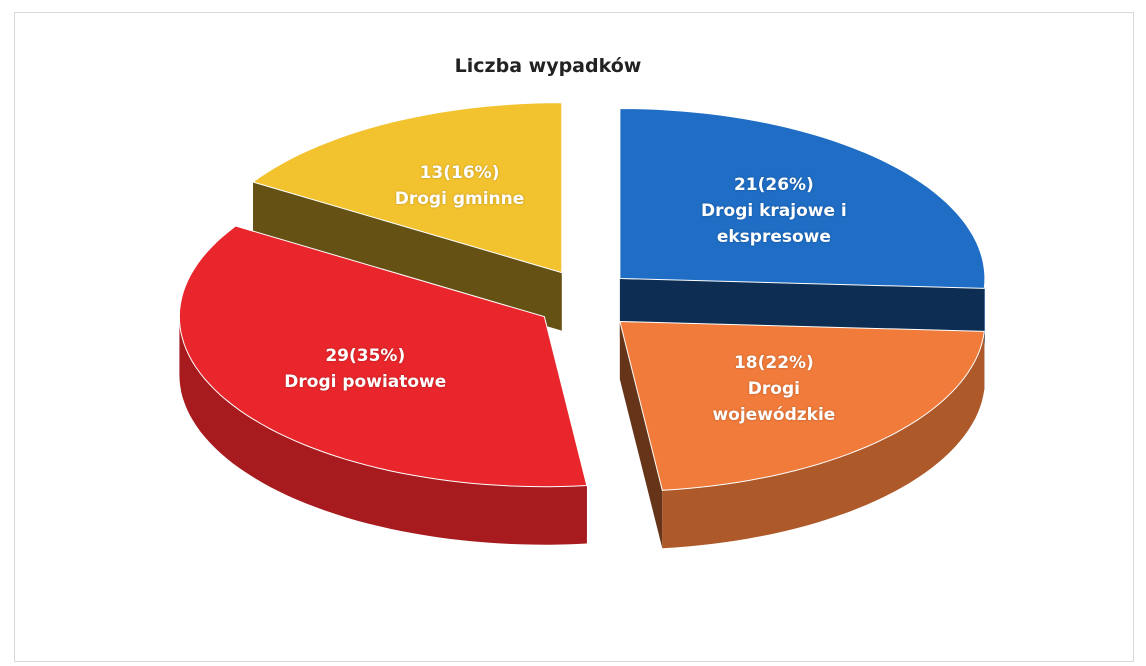 Image resolution: width=1146 pixels, height=666 pixels. I want to click on value-label: 21(26%), so click(773, 184).